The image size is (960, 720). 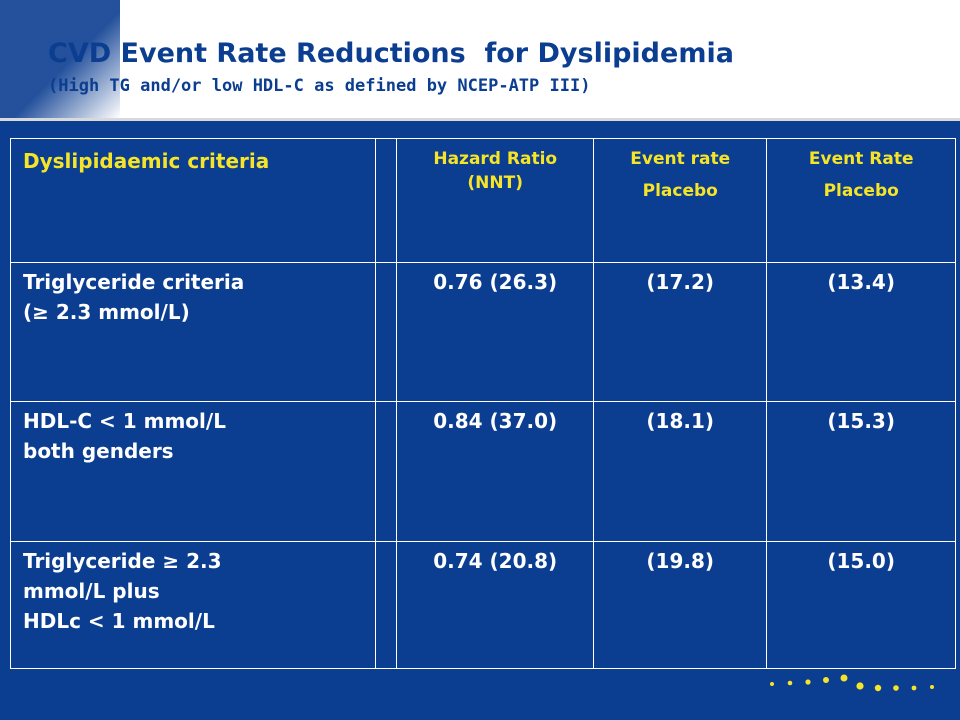 I want to click on criteria-line: (≥ 2.3 mmol/L), so click(x=106, y=312).